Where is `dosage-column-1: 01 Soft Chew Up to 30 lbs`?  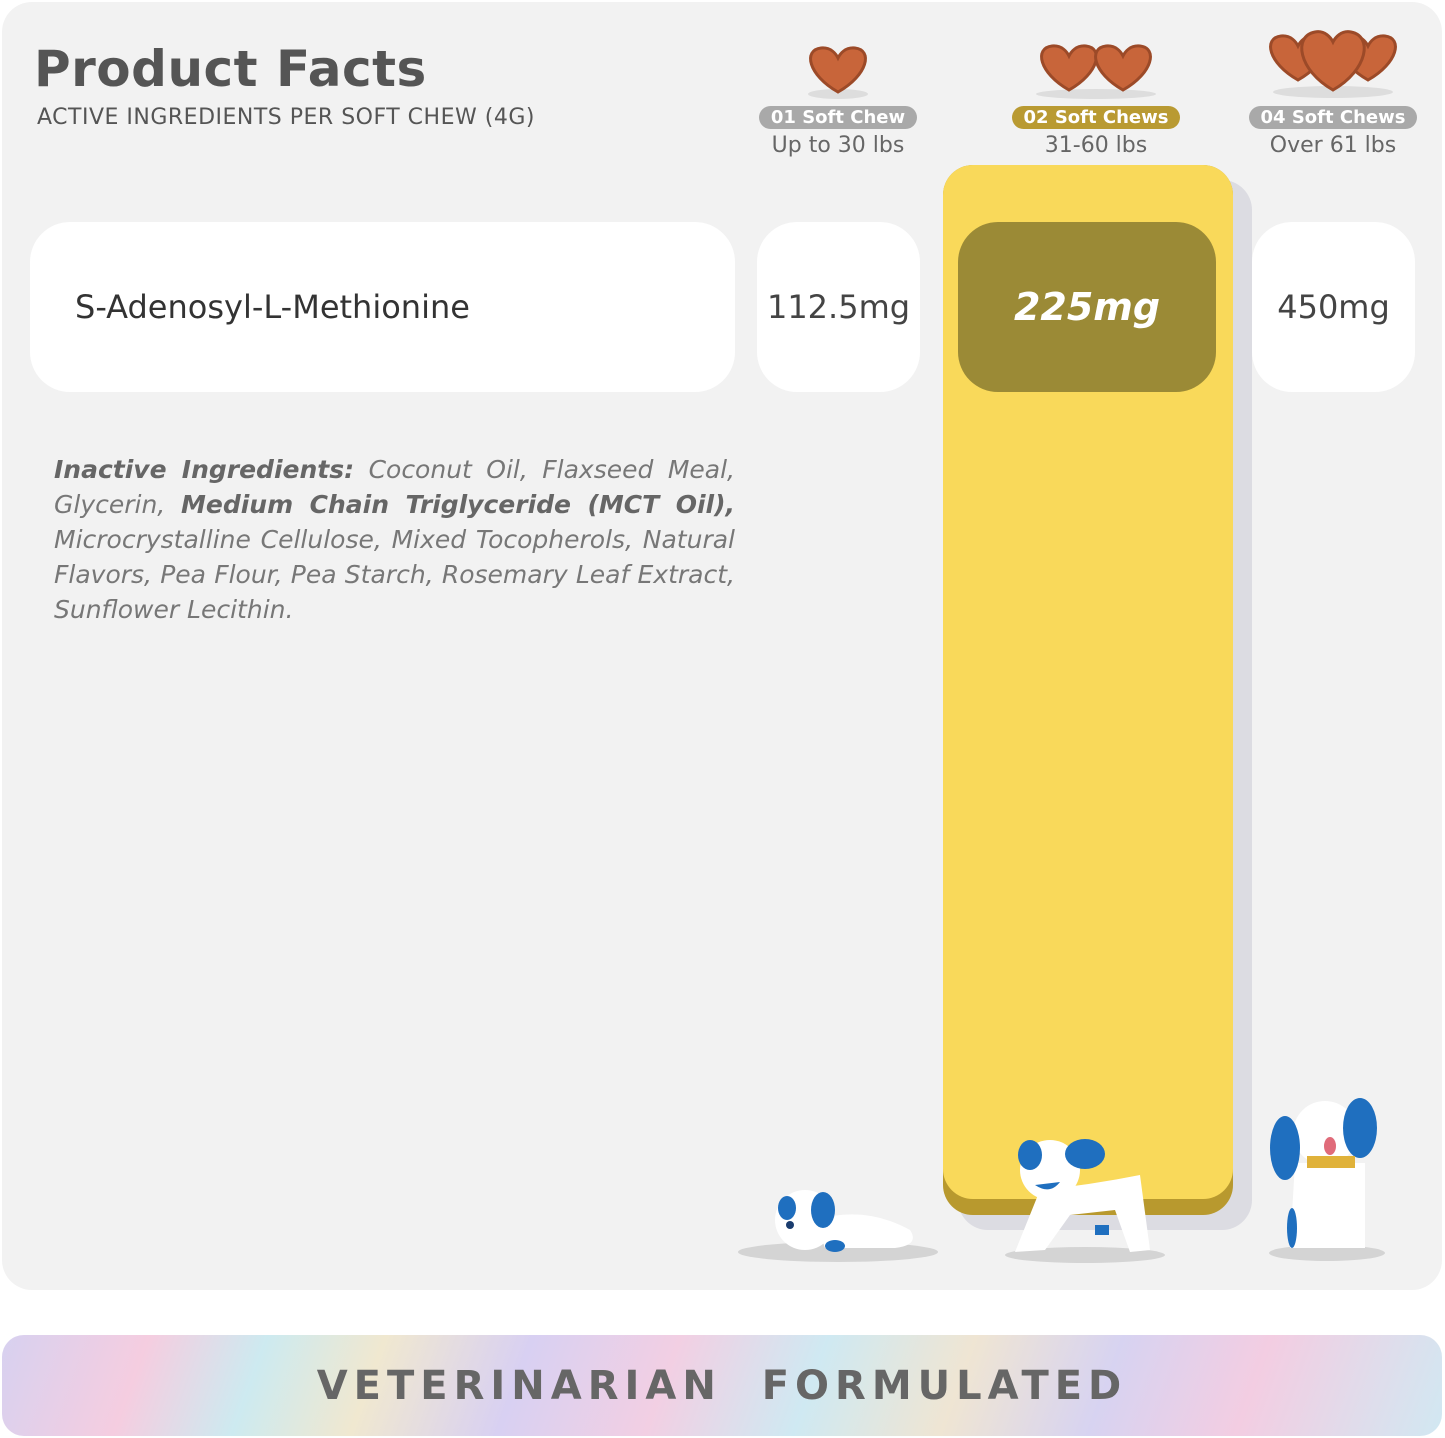
dosage-column-1: 01 Soft Chew Up to 30 lbs is located at coordinates (838, 89).